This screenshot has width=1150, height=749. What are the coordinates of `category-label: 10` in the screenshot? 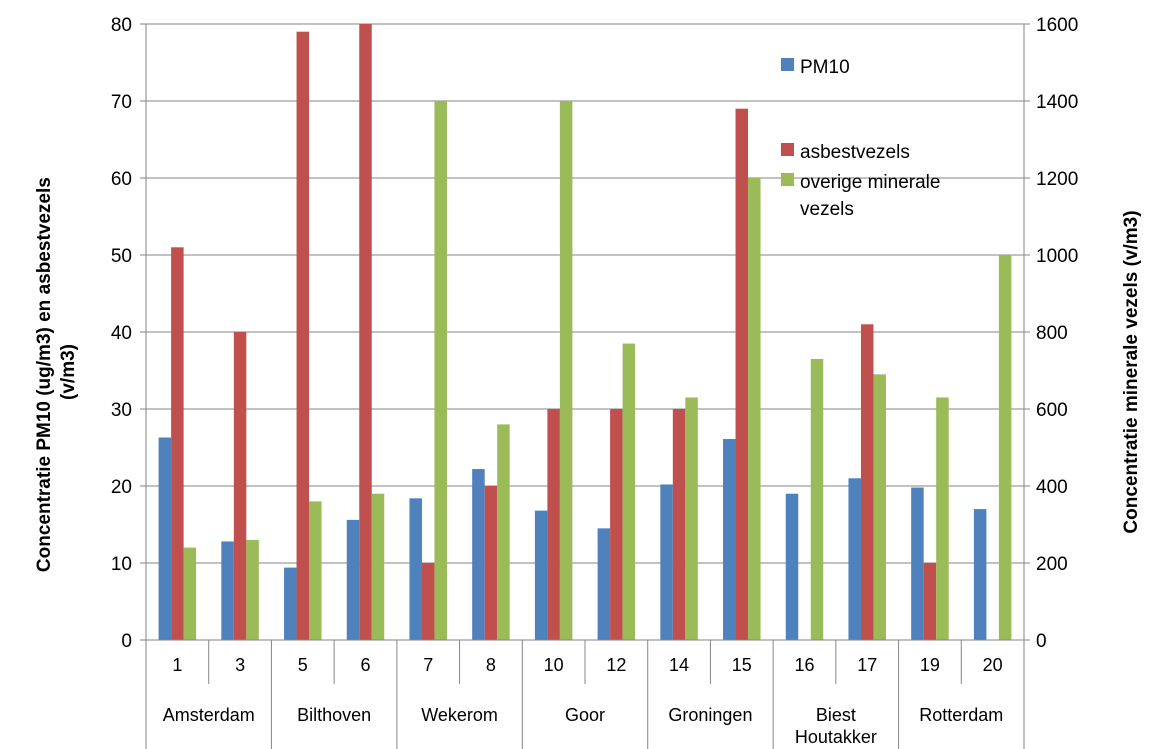 It's located at (554, 665).